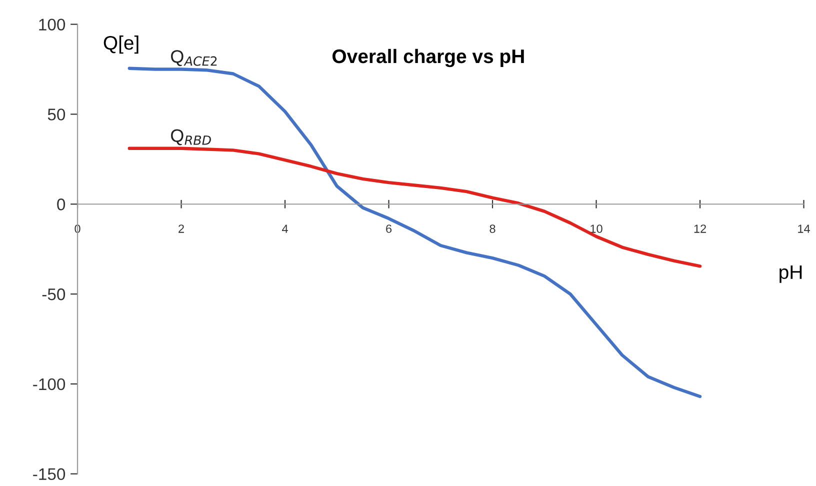 The image size is (816, 486). I want to click on x-tick-label: 6, so click(389, 228).